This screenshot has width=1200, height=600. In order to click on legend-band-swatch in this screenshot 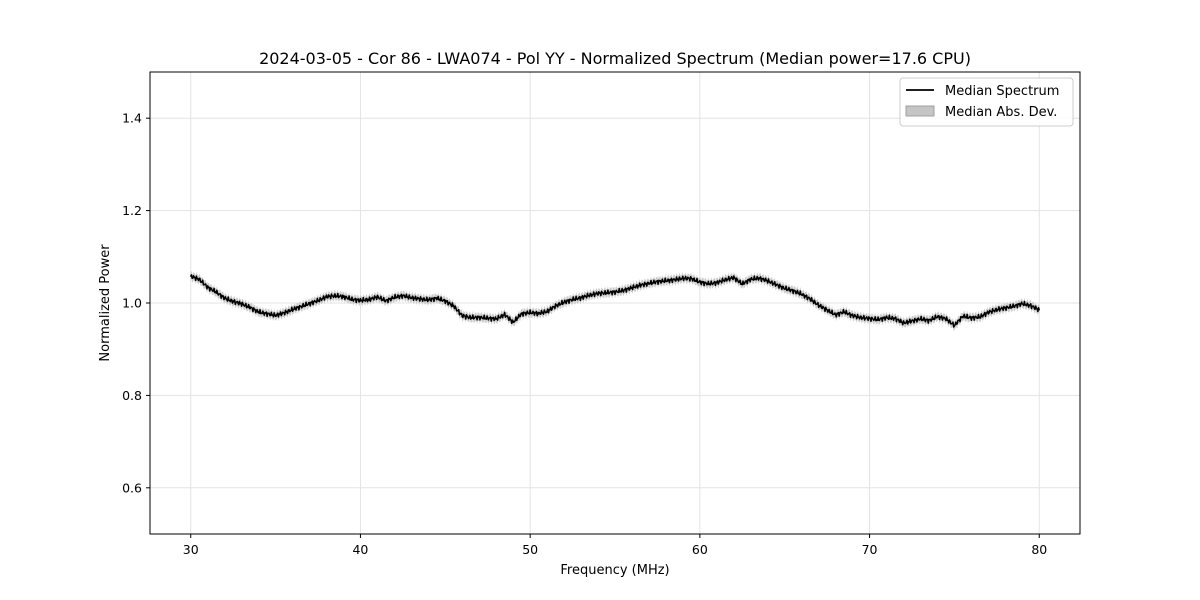, I will do `click(920, 111)`.